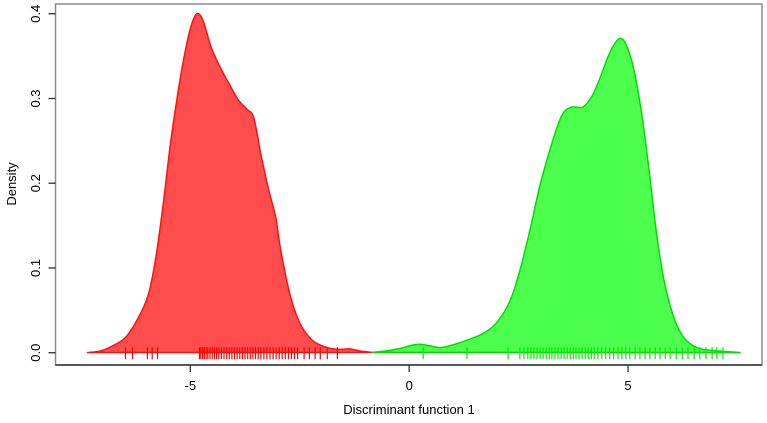 The width and height of the screenshot is (767, 423). I want to click on x-axis: -5 0 5, so click(408, 379).